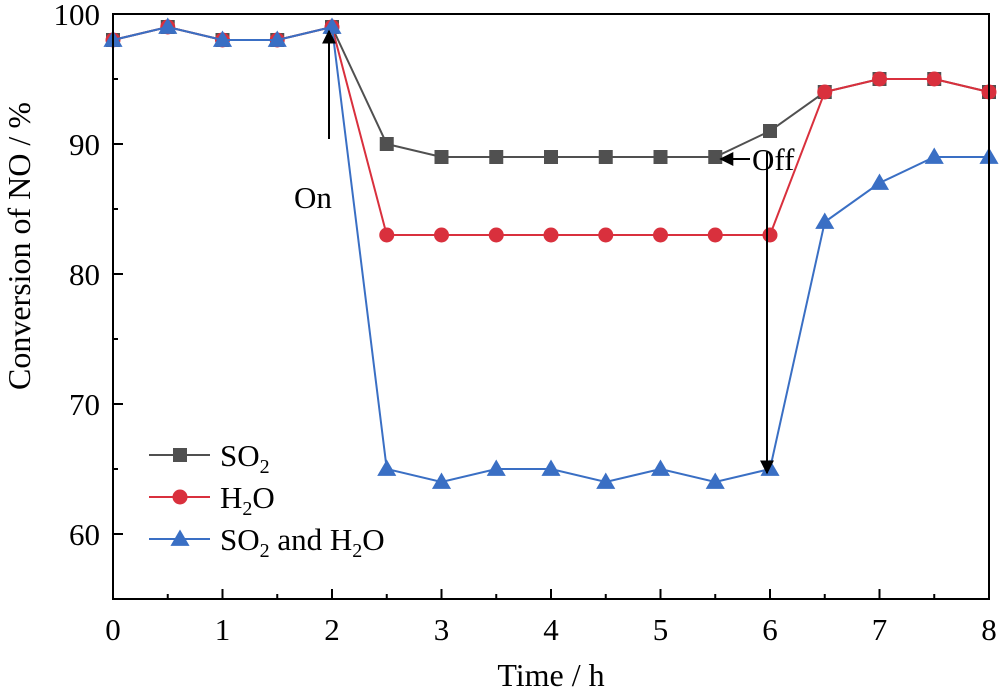 Image resolution: width=1000 pixels, height=692 pixels. What do you see at coordinates (84, 274) in the screenshot?
I see `y-tick-label: 80` at bounding box center [84, 274].